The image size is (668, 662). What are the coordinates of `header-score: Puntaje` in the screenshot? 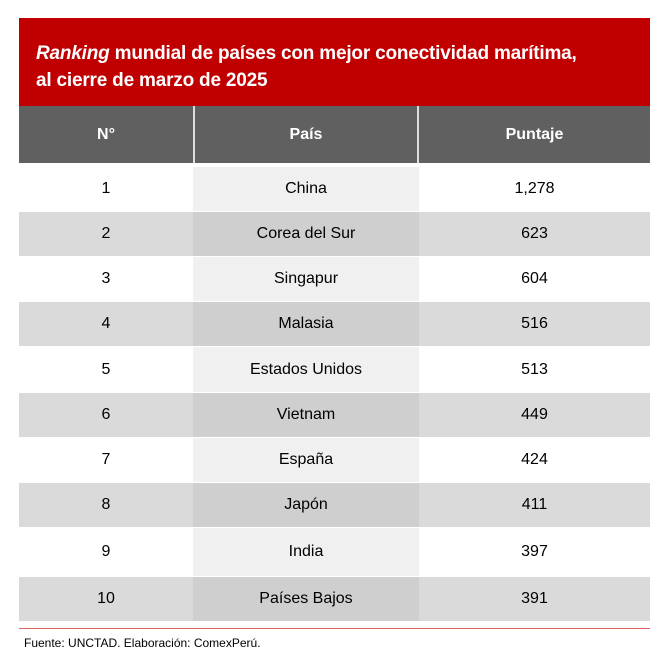 It's located at (534, 134).